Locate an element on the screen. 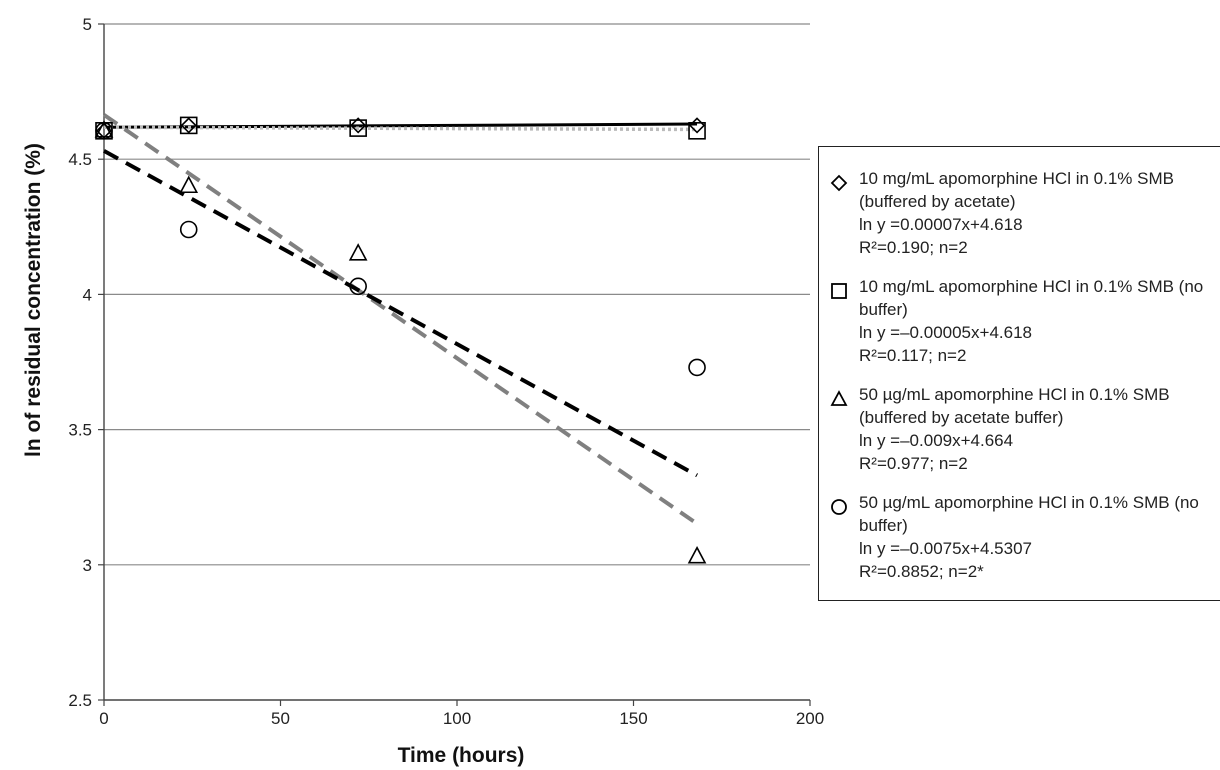  x-tick-label: 150 is located at coordinates (633, 718).